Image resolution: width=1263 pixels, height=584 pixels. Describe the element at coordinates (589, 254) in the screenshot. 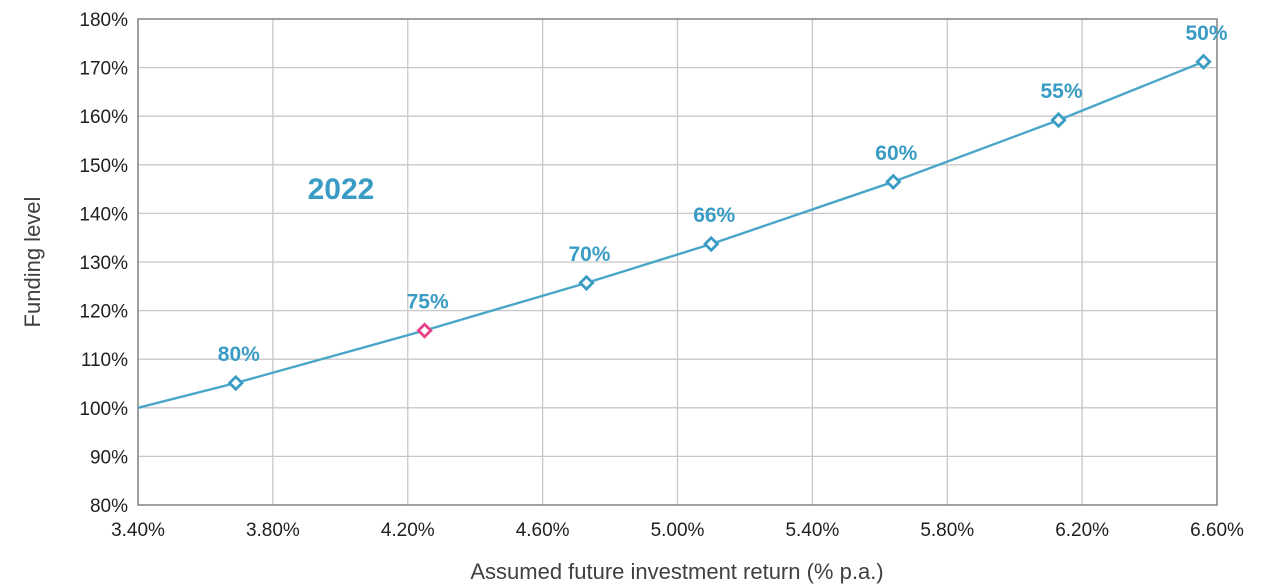

I see `point-label: 70%` at that location.